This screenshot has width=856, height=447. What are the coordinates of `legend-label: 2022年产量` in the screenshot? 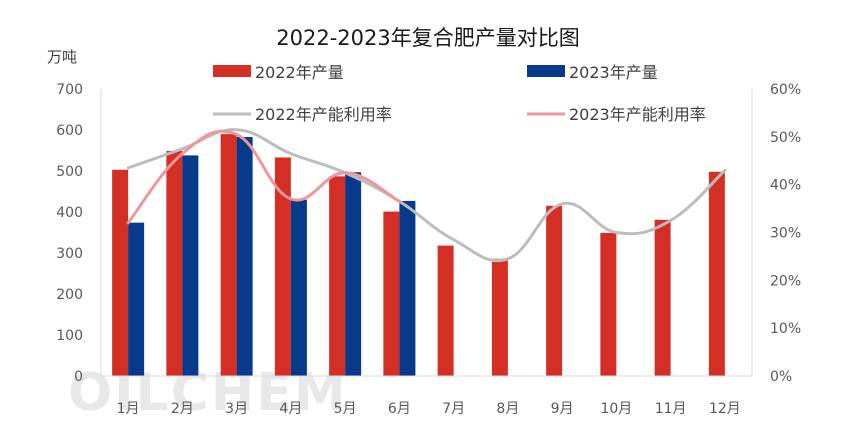 It's located at (299, 72).